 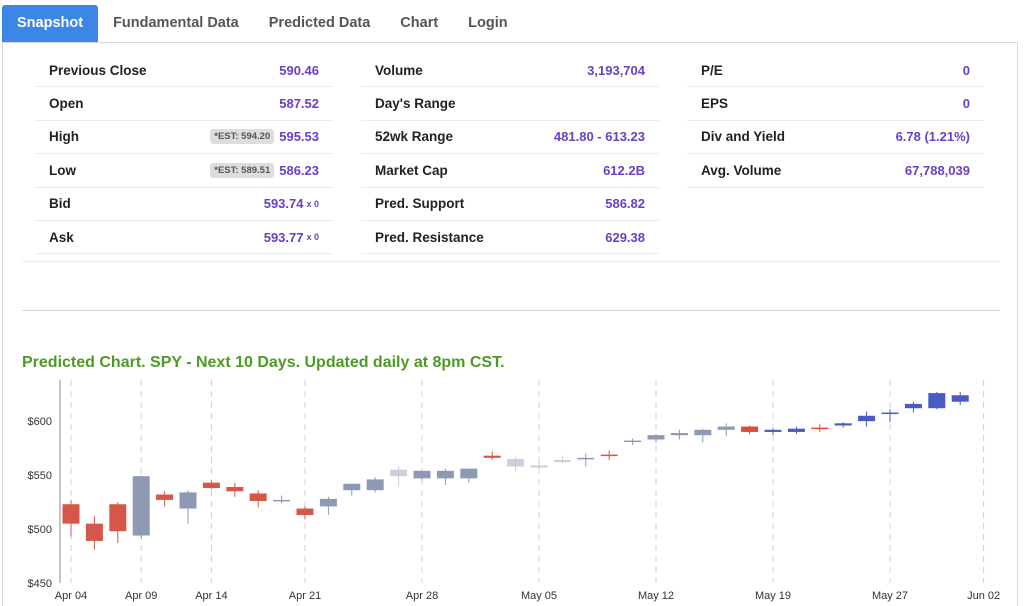 I want to click on tab-chart: Chart, so click(x=419, y=23).